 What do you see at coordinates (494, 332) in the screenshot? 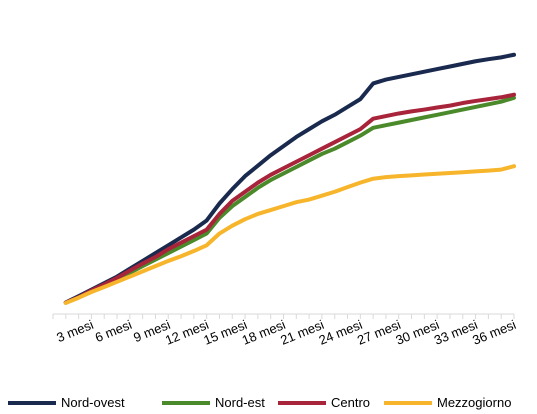
I see `x-tick-label: 36 mesi` at bounding box center [494, 332].